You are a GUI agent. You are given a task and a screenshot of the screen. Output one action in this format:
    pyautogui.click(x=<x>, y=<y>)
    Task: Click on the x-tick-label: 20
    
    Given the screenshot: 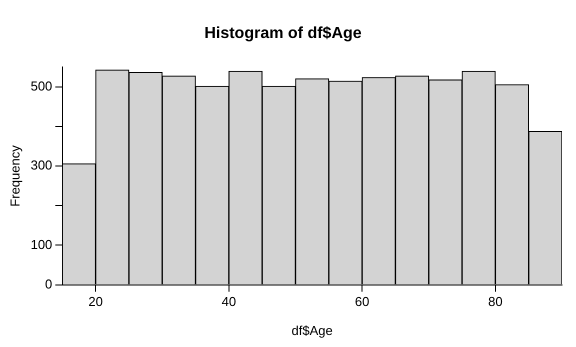 What is the action you would take?
    pyautogui.click(x=95, y=302)
    